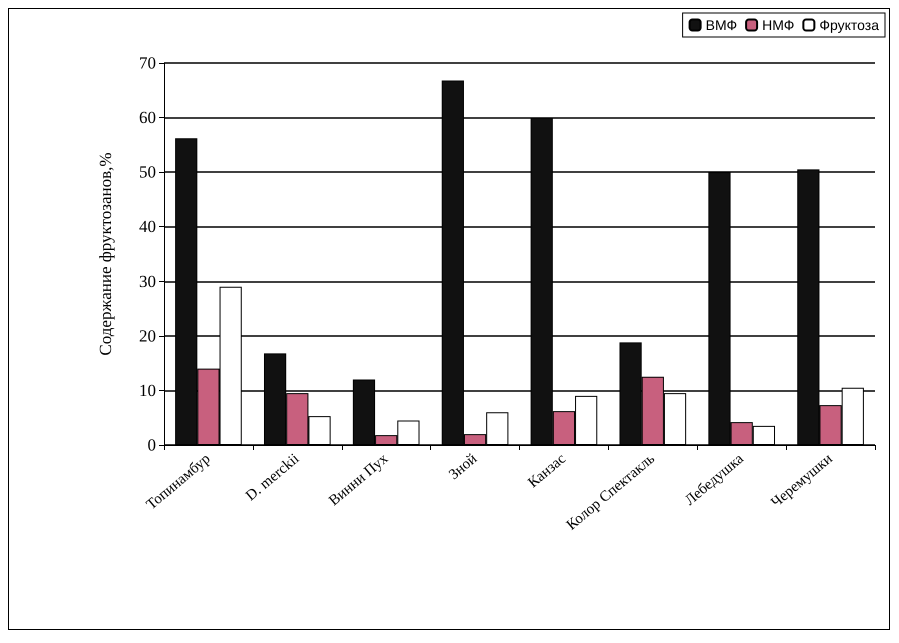  What do you see at coordinates (105, 254) in the screenshot?
I see `y-axis-title: Содержание фруктозанов,%` at bounding box center [105, 254].